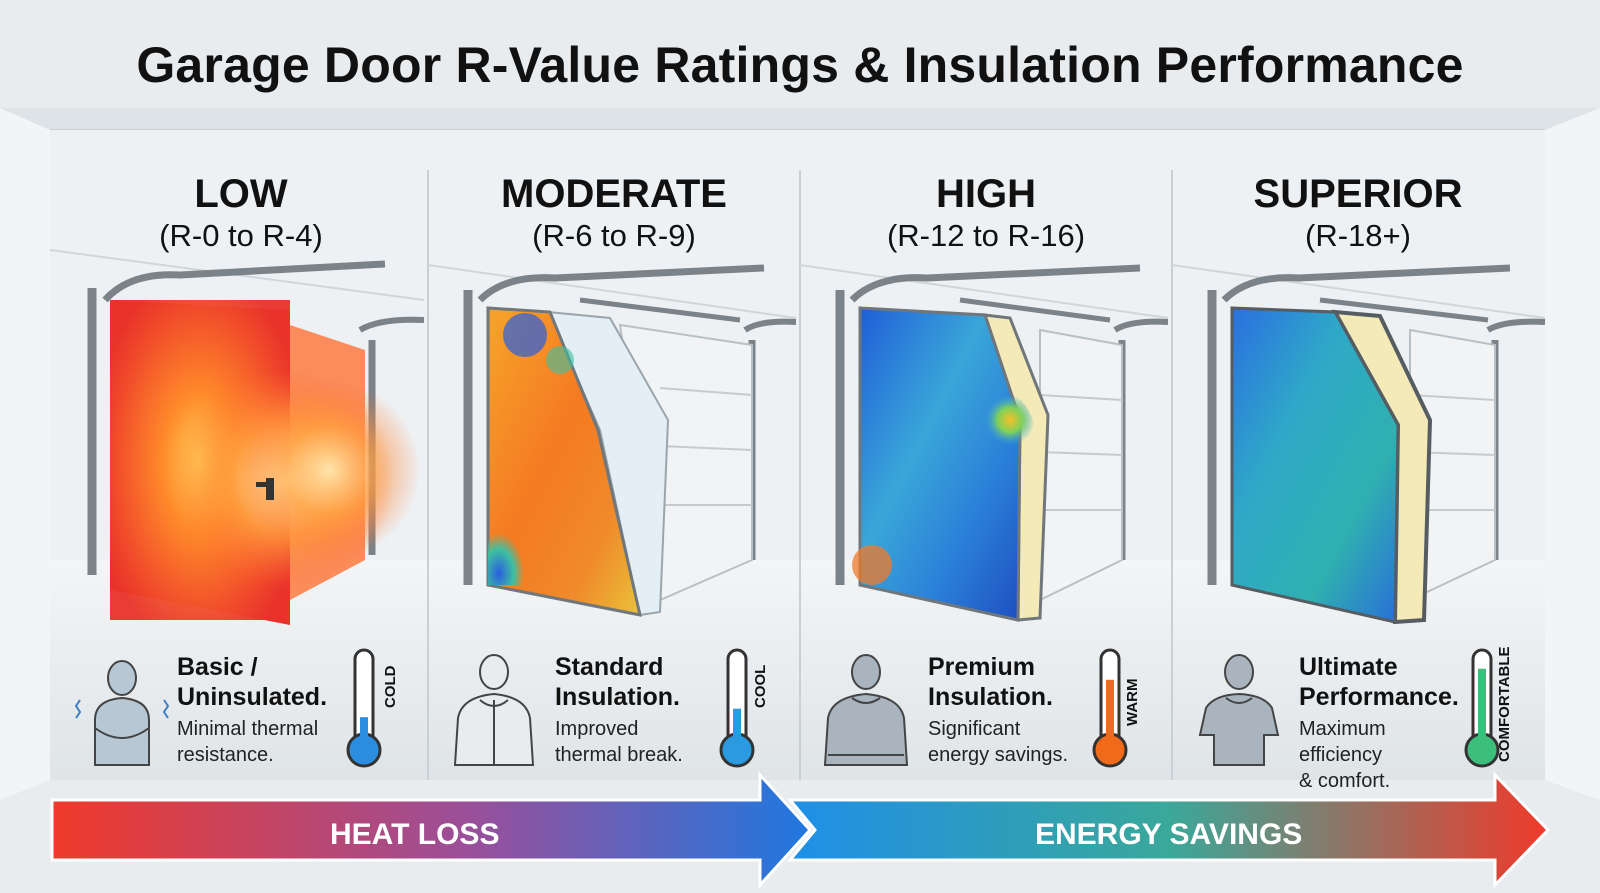 This screenshot has width=1600, height=893. Describe the element at coordinates (1358, 194) in the screenshot. I see `rating-level: SUPERIOR` at that location.